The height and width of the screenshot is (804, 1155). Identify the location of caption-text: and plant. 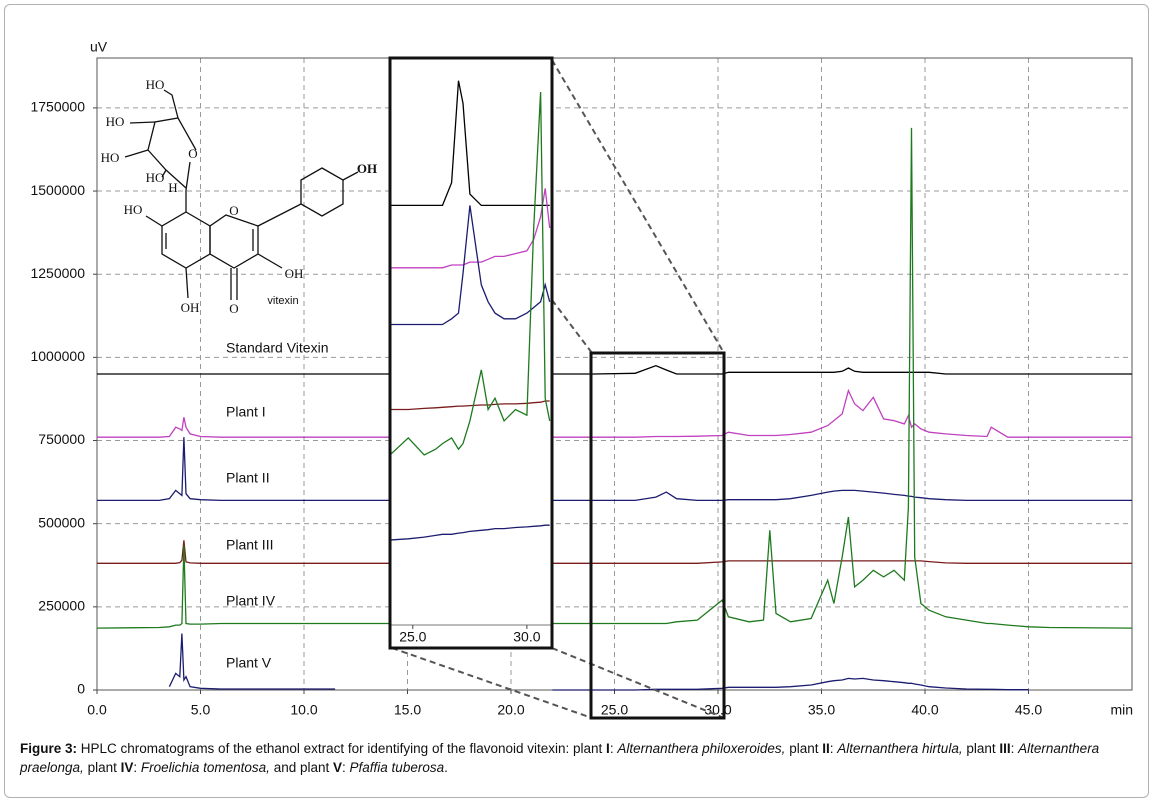
(301, 767).